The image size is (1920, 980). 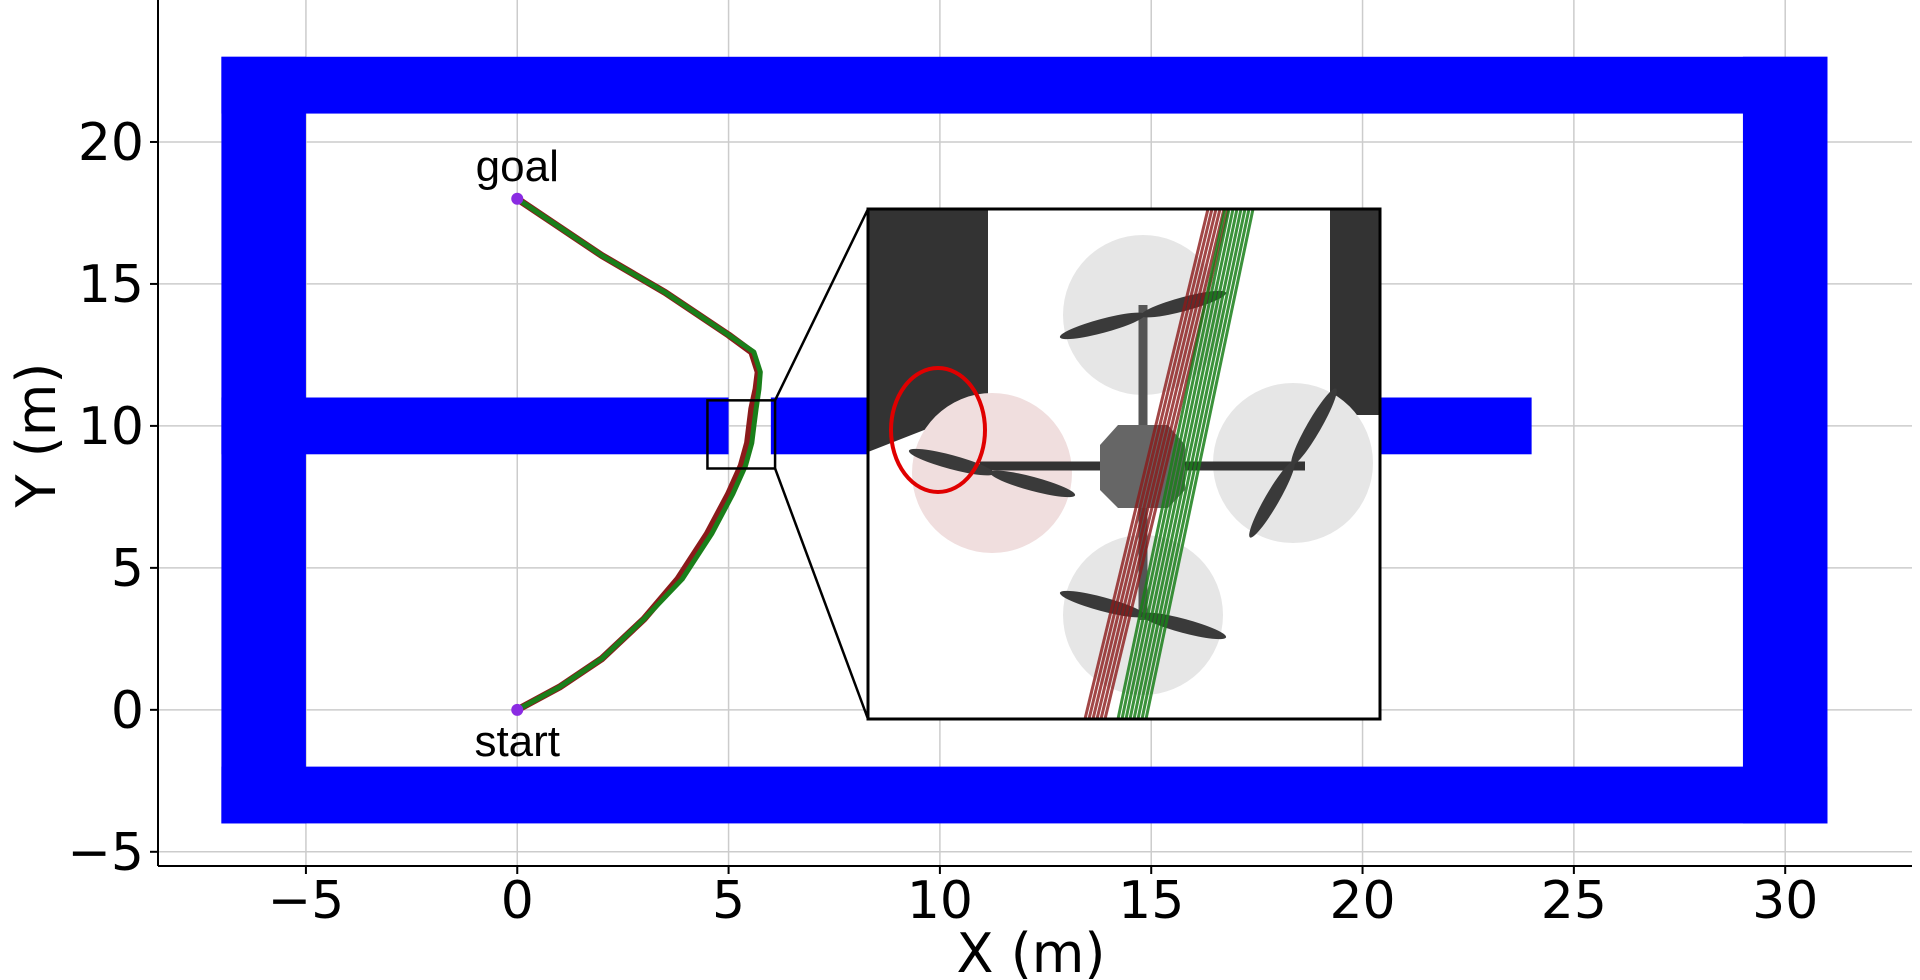 I want to click on endpoints: start goal, so click(x=517, y=454).